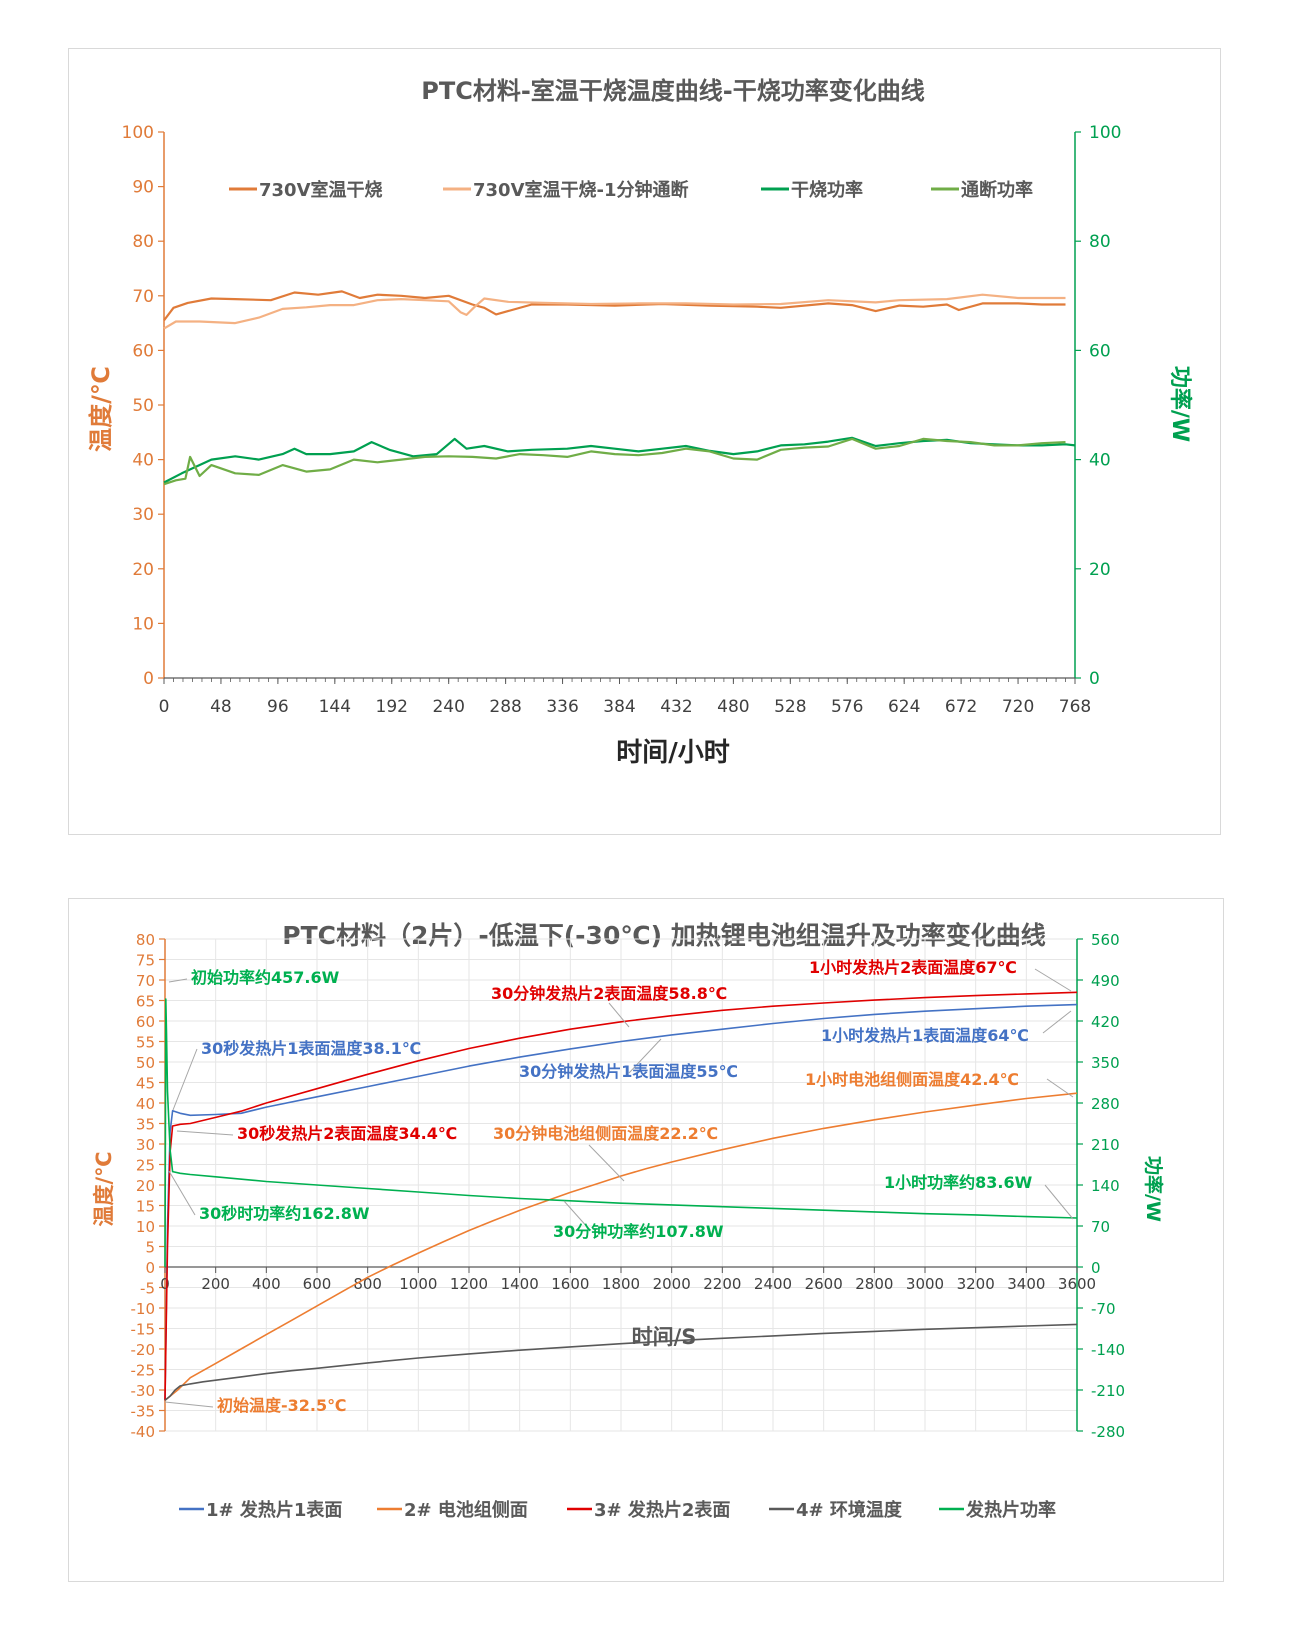  I want to click on annotation-label: 初始温度-32.5℃, so click(282, 1405).